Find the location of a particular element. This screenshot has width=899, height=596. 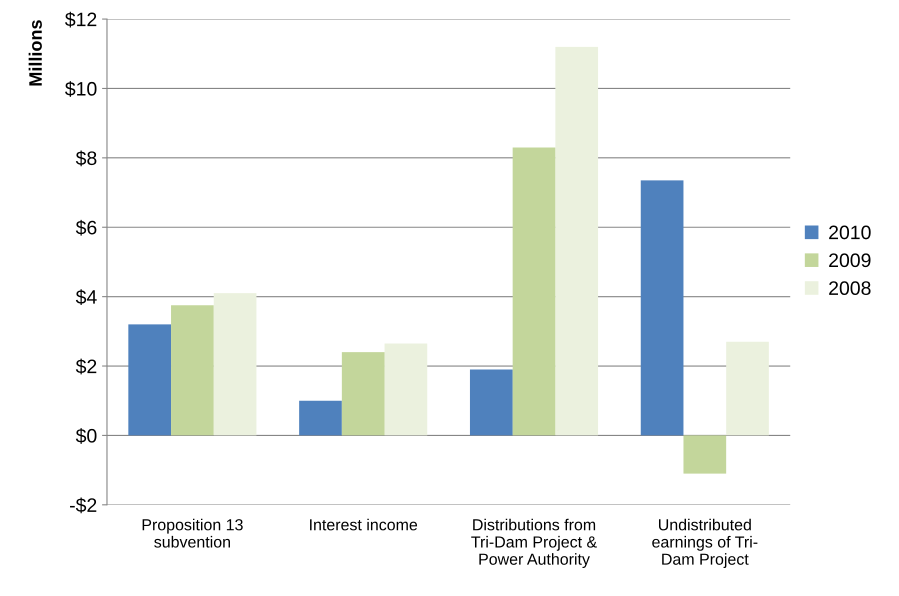

y-tick-label: $0 is located at coordinates (86, 436).